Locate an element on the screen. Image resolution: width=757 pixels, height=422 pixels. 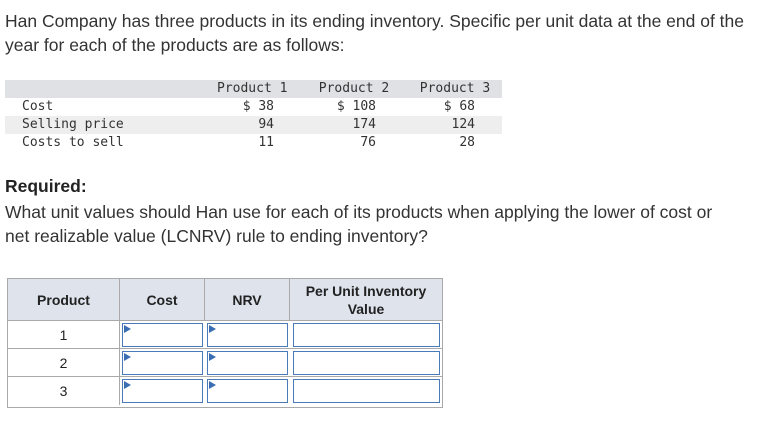
required-heading: Required: is located at coordinates (46, 186).